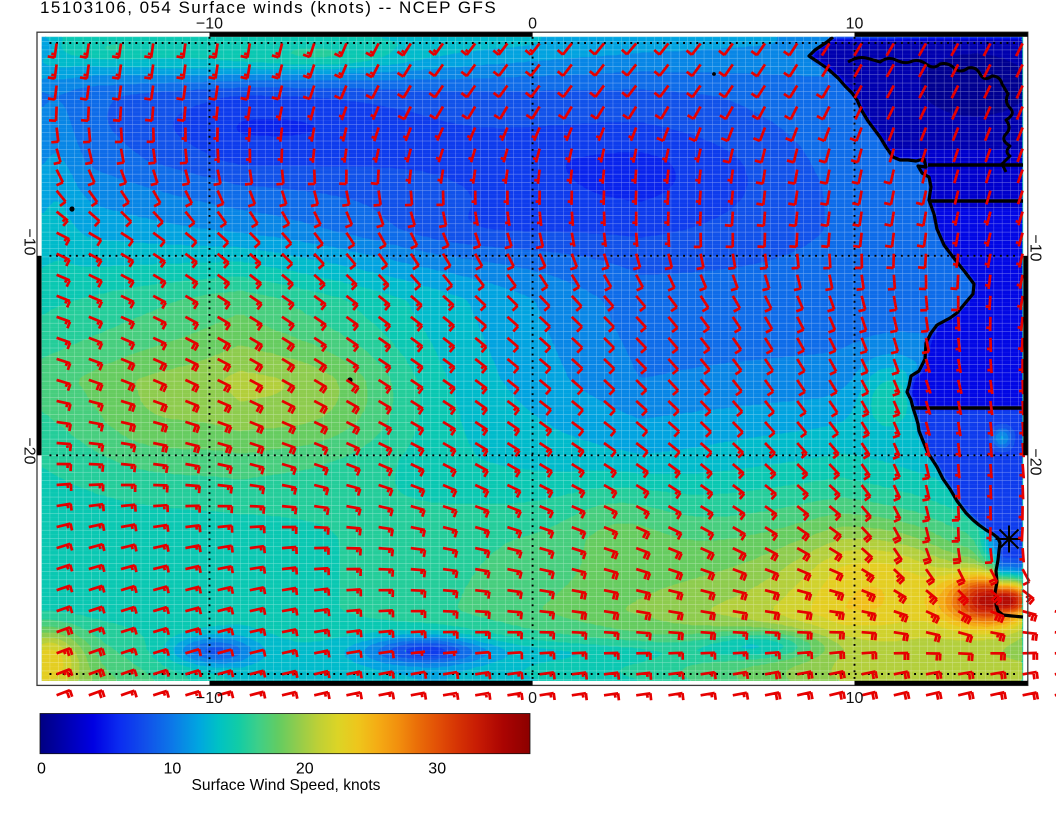 The height and width of the screenshot is (816, 1056). I want to click on svg-text: 30, so click(437, 768).